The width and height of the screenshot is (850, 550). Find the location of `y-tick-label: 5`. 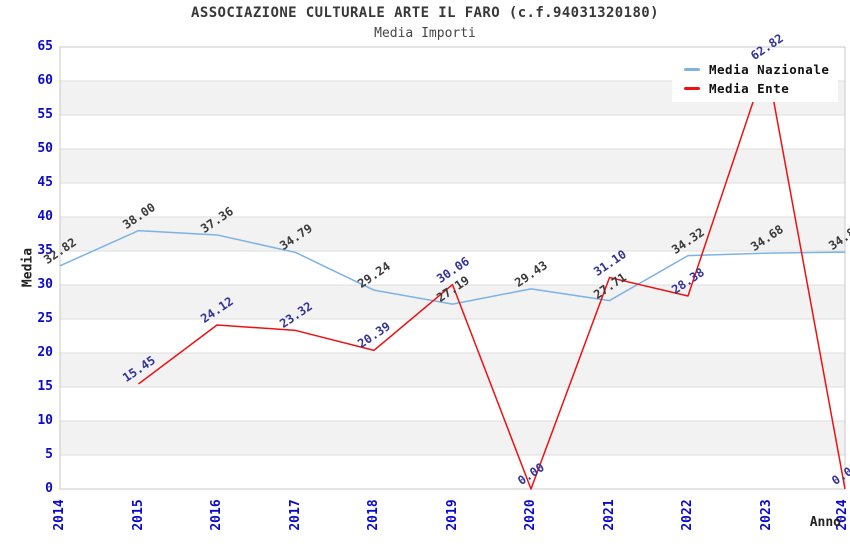

y-tick-label: 5 is located at coordinates (49, 454).